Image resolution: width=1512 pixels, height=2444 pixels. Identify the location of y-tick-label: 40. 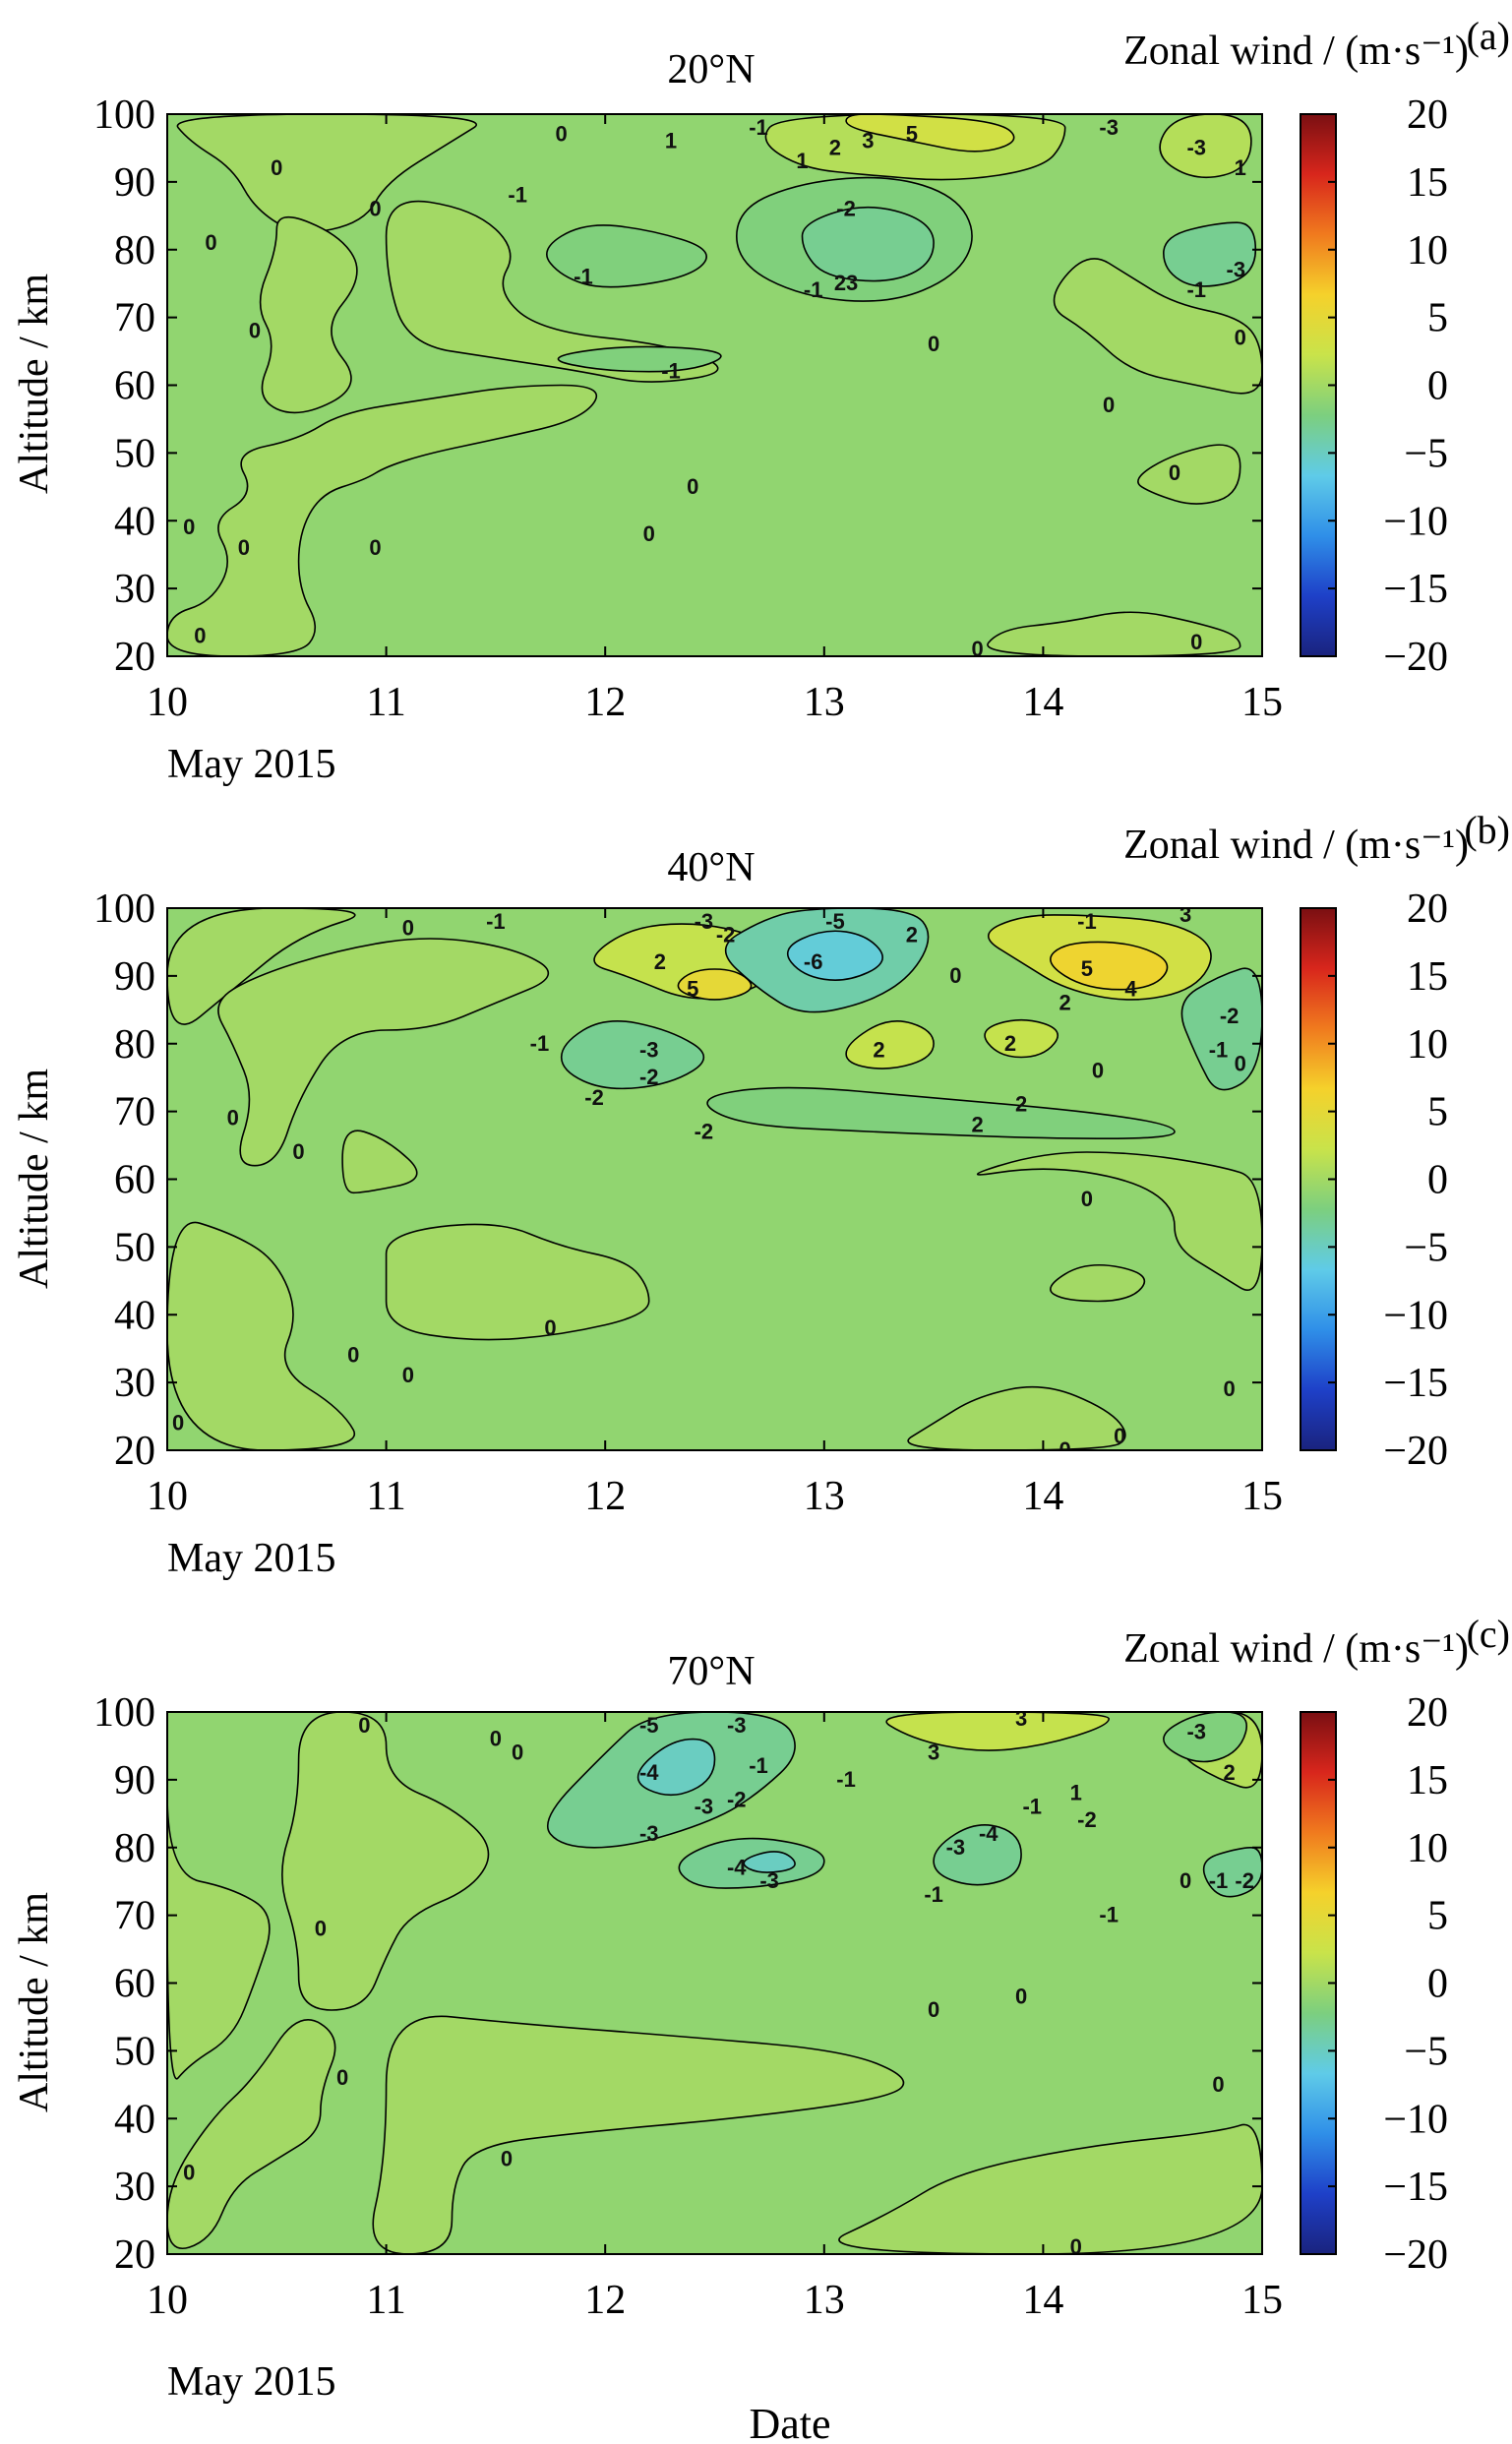
(135, 2119).